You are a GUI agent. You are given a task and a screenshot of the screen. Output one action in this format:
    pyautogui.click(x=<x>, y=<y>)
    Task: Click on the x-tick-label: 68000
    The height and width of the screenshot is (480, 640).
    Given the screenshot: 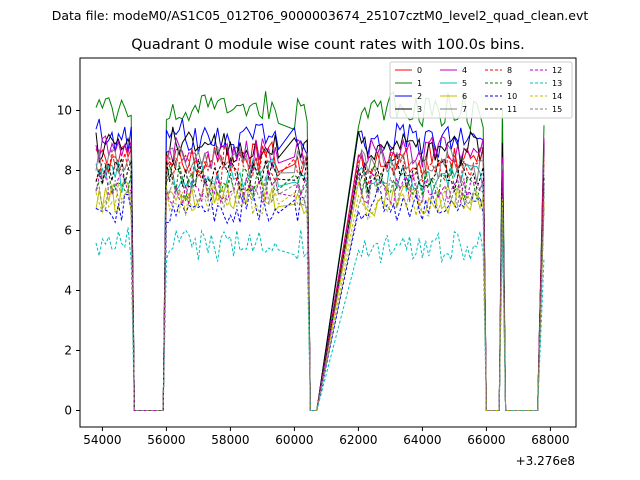 What is the action you would take?
    pyautogui.click(x=550, y=440)
    